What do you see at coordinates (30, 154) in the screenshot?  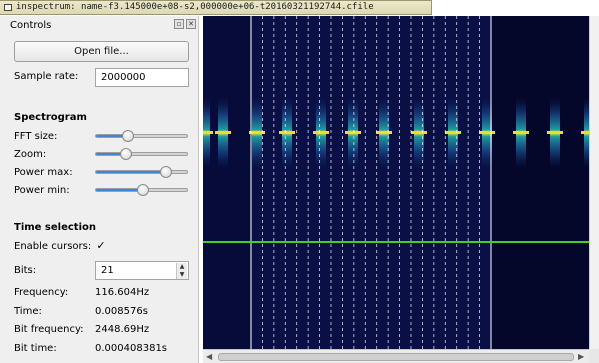 I see `zoom-label: Zoom:` at bounding box center [30, 154].